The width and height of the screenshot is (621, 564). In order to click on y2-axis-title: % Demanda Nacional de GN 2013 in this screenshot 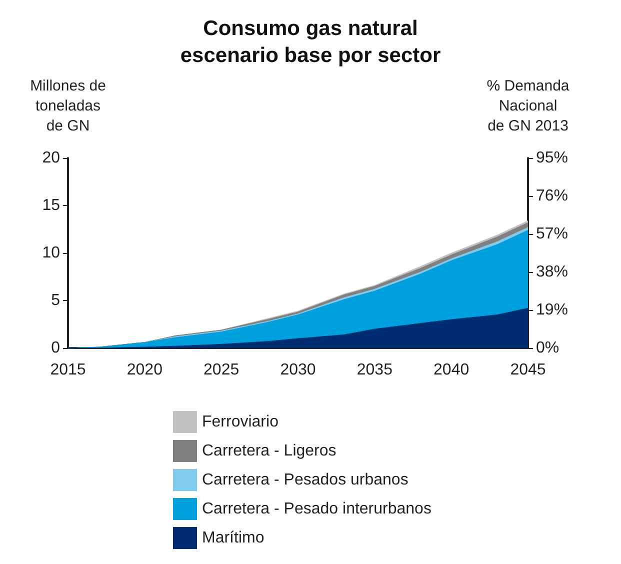, I will do `click(528, 106)`.